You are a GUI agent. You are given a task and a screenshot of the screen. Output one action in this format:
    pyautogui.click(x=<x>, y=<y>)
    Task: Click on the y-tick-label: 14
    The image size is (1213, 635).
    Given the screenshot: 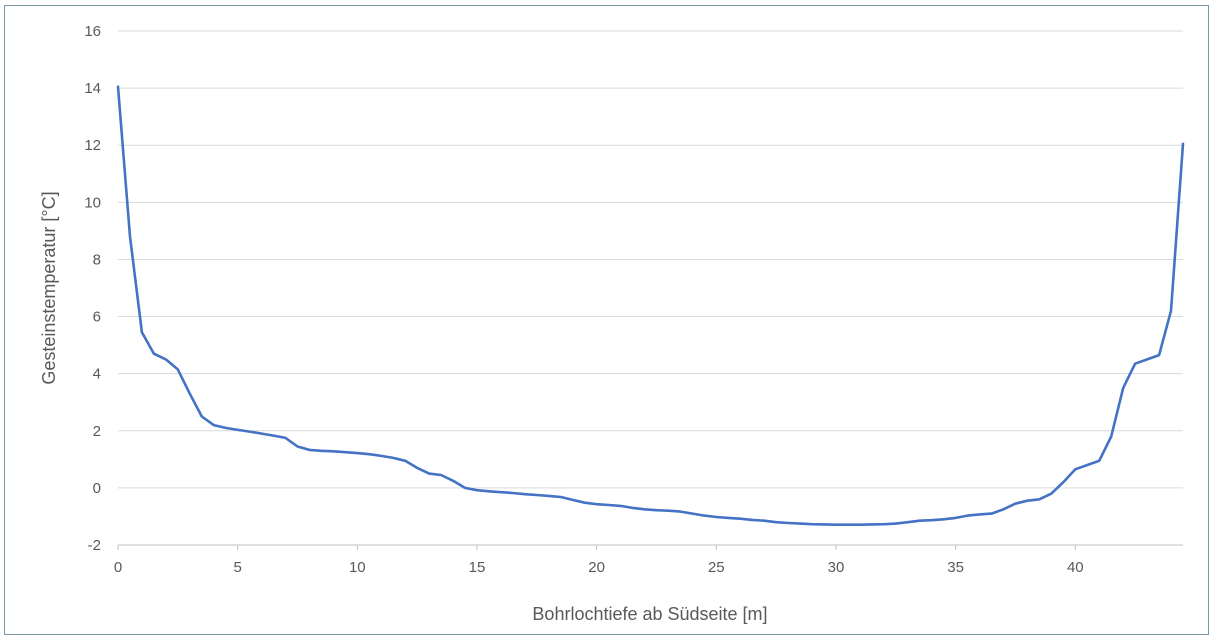 What is the action you would take?
    pyautogui.click(x=92, y=88)
    